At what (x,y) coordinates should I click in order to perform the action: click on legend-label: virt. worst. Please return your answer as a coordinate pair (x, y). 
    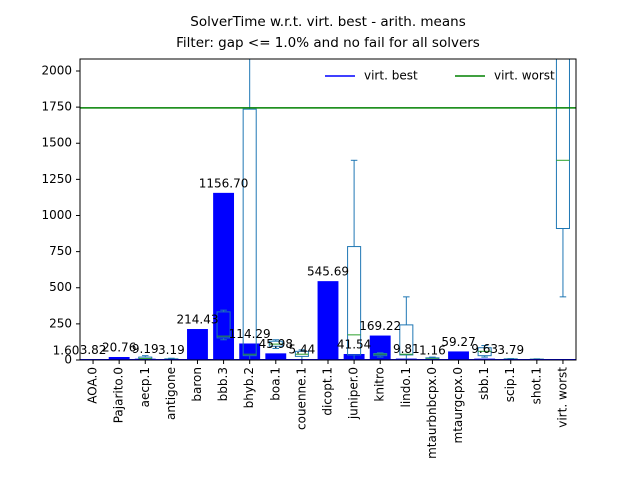
    Looking at the image, I should click on (524, 76).